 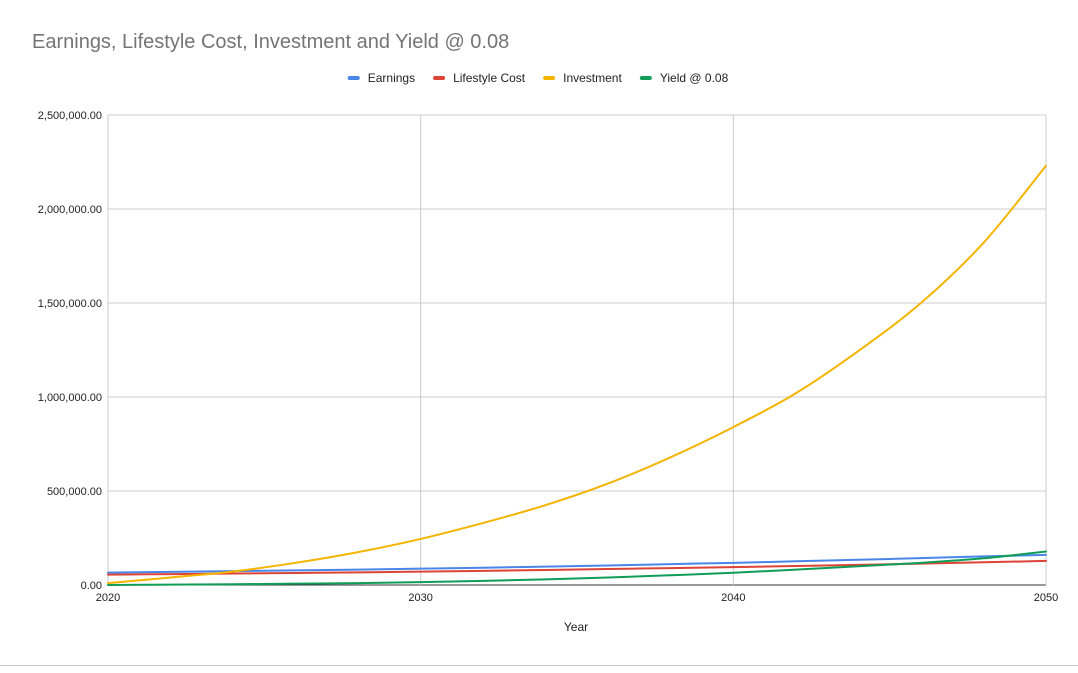 What do you see at coordinates (576, 627) in the screenshot?
I see `x-axis-title: Year` at bounding box center [576, 627].